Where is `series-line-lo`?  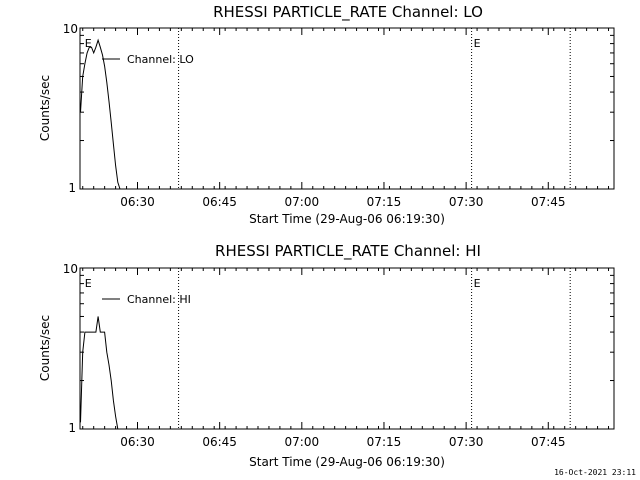 series-line-lo is located at coordinates (100, 114).